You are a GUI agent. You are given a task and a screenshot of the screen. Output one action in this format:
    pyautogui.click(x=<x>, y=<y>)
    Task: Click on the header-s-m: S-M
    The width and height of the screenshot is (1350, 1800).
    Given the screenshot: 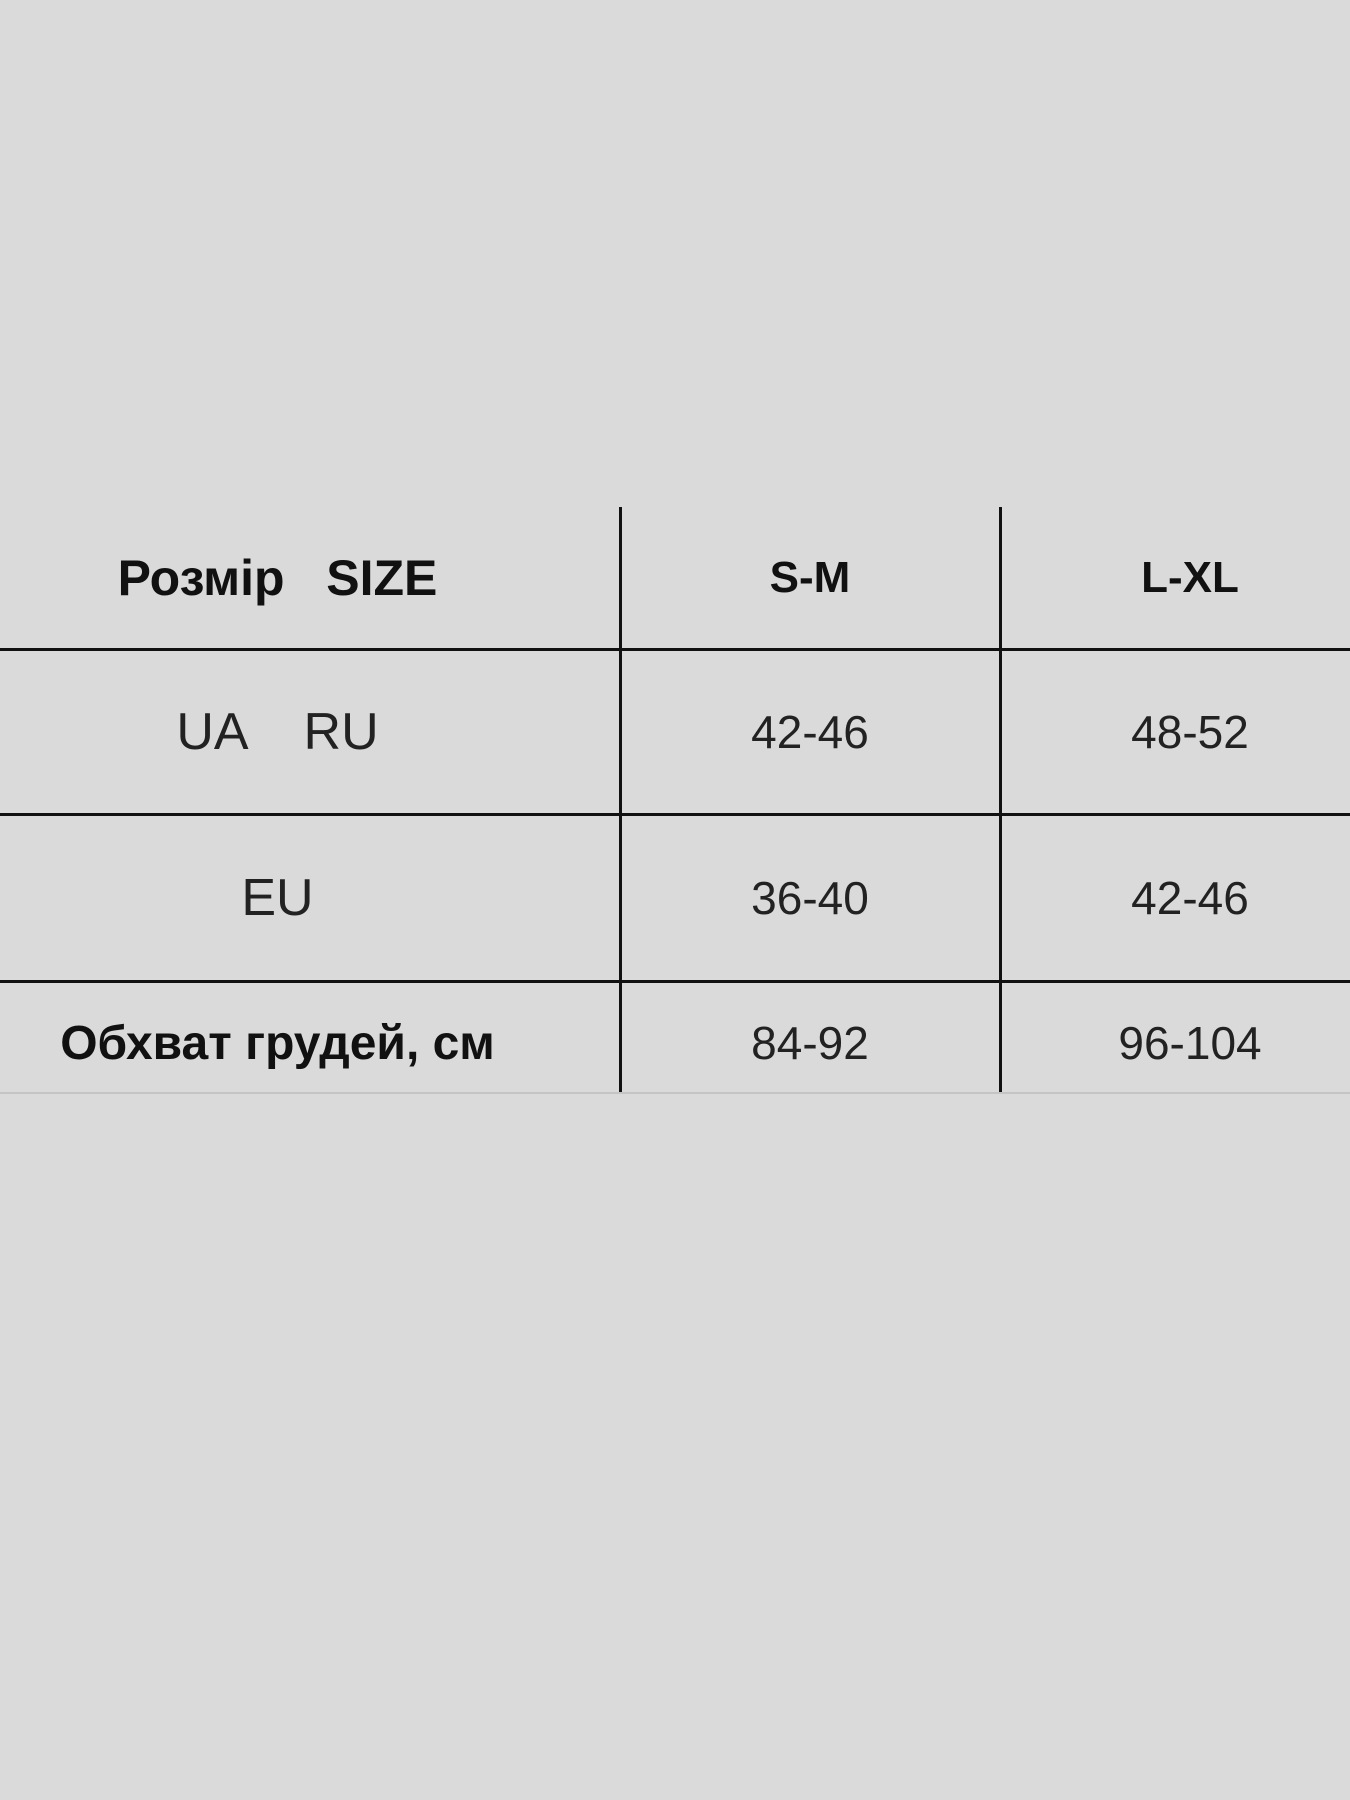 What is the action you would take?
    pyautogui.click(x=810, y=577)
    